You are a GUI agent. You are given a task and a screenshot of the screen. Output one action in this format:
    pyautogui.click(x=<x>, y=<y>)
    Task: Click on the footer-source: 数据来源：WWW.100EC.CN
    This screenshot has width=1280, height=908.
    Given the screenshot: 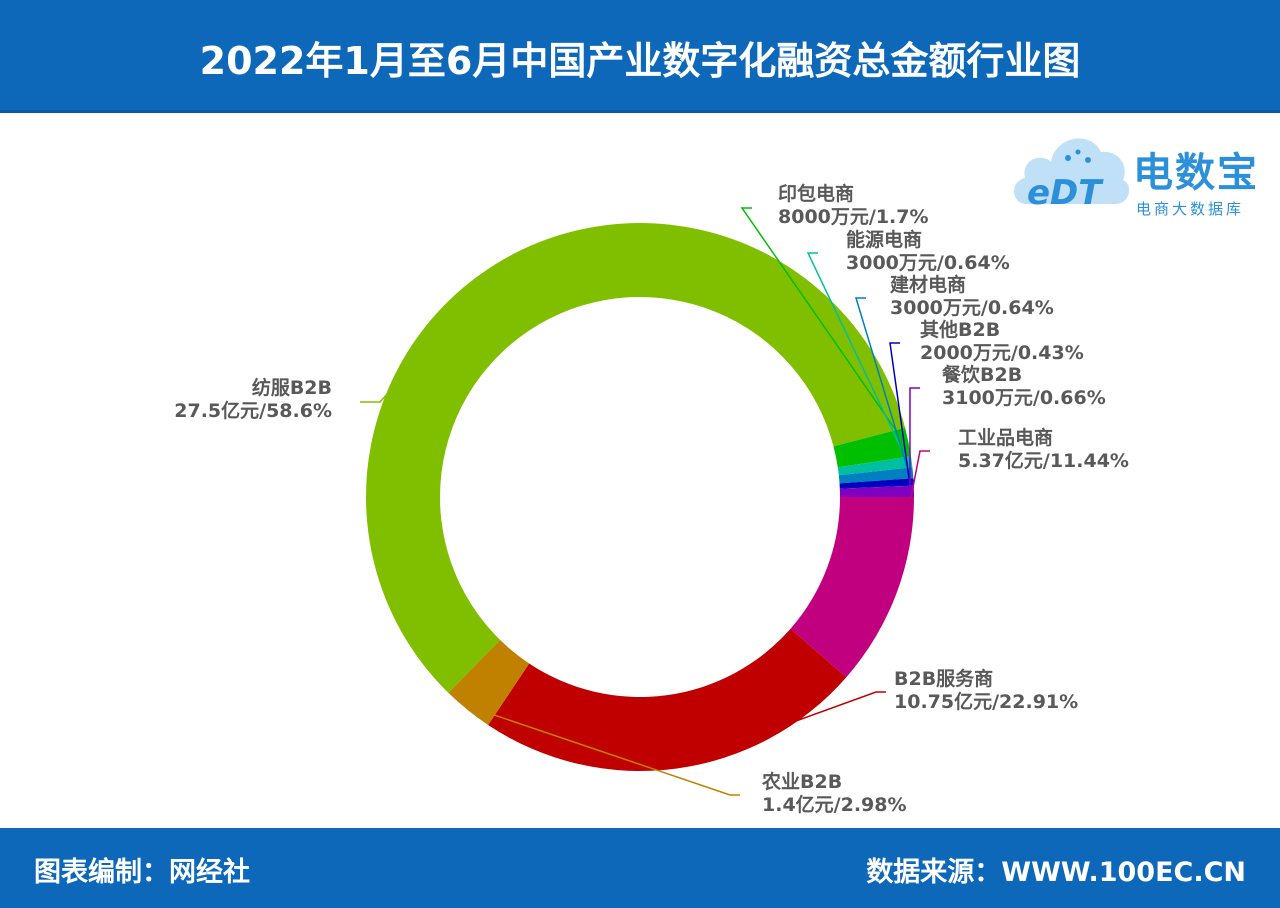 What is the action you would take?
    pyautogui.click(x=1056, y=872)
    